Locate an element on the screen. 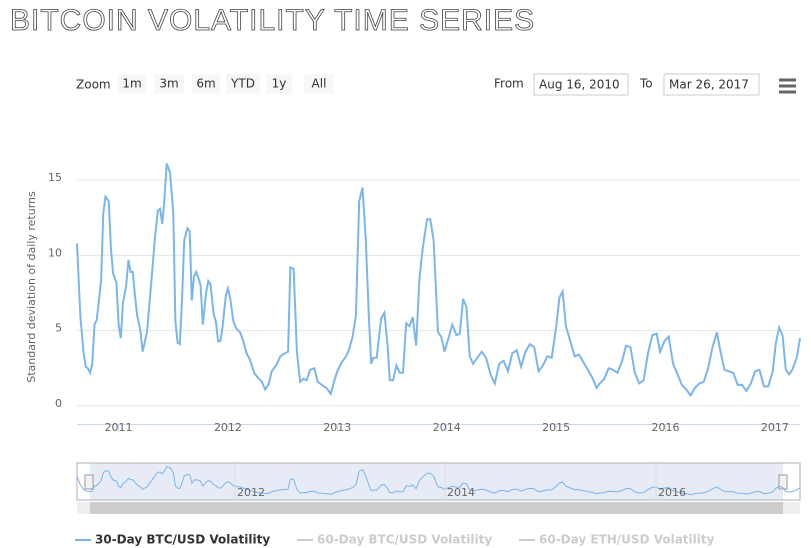 This screenshot has width=811, height=548. zoom-button-label: YTD is located at coordinates (242, 84).